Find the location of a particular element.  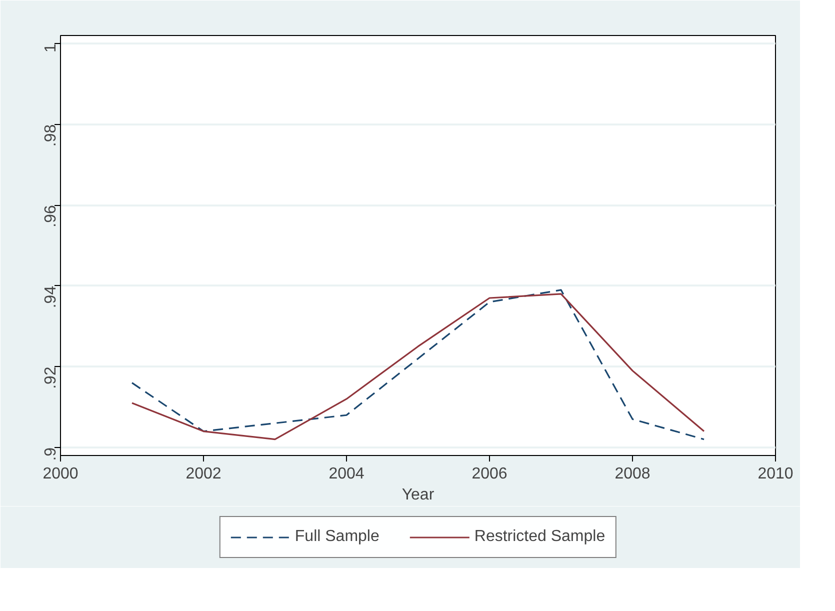

y-tick-label: .94 is located at coordinates (51, 297).